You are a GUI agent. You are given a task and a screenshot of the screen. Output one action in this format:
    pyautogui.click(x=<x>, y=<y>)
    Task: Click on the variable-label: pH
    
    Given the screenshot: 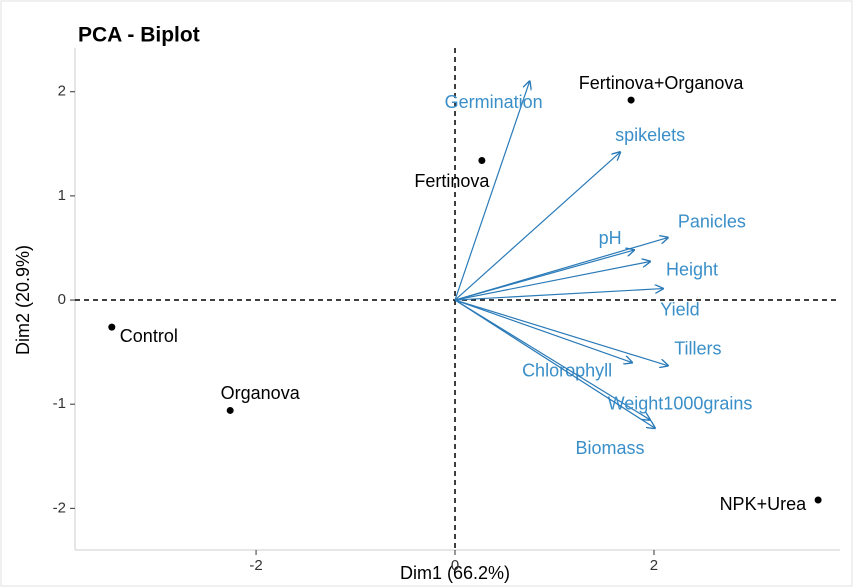 What is the action you would take?
    pyautogui.click(x=610, y=238)
    